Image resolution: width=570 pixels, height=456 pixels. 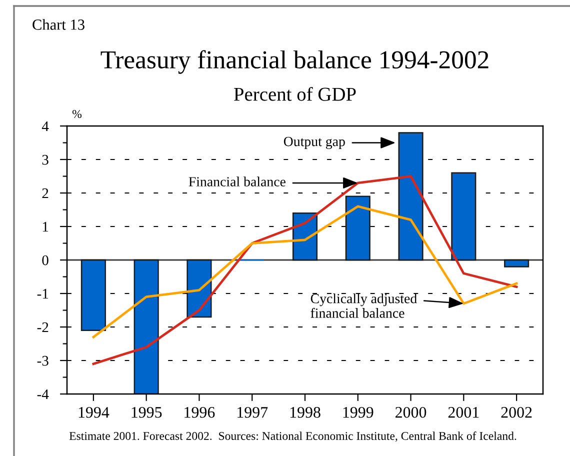 I want to click on y-tick-label: 4, so click(x=45, y=126).